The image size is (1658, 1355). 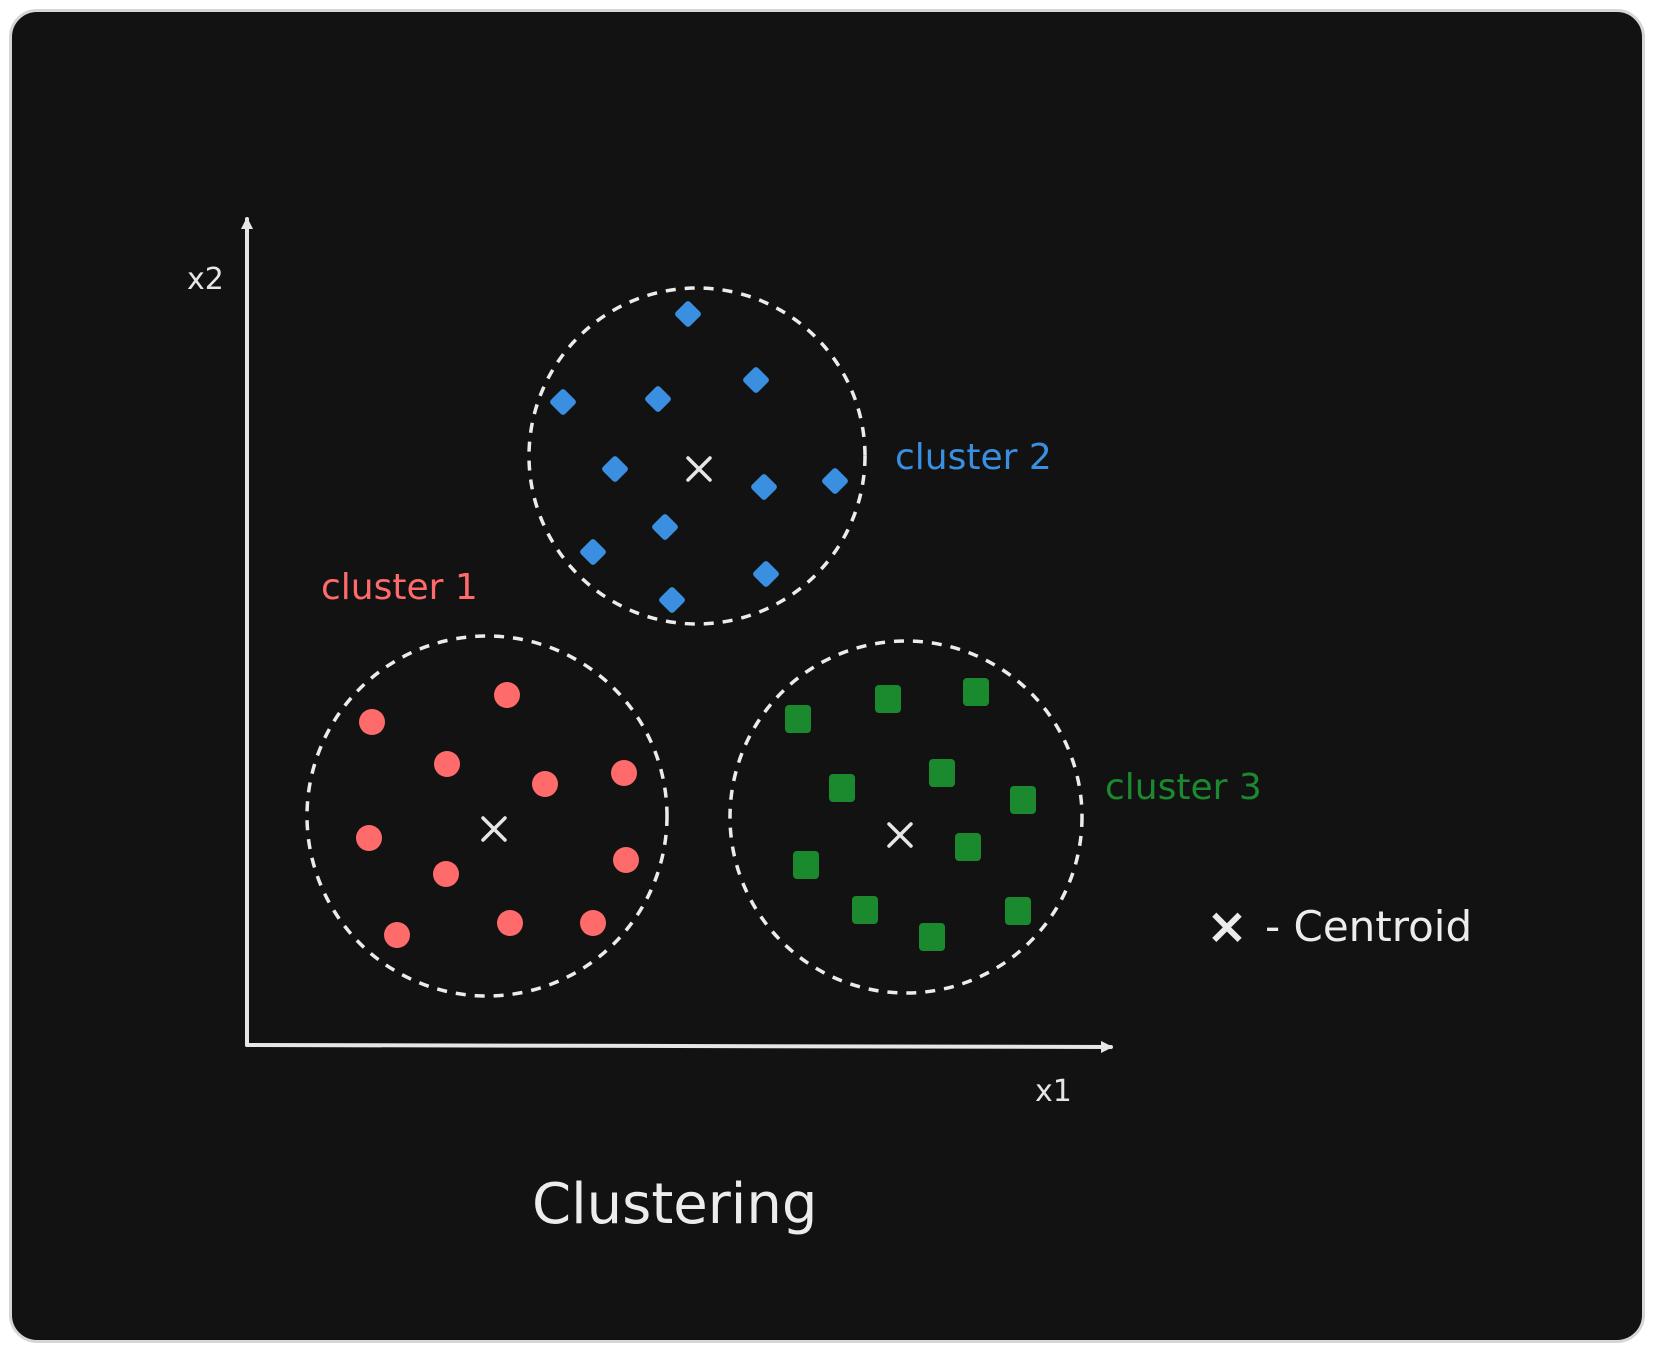 What do you see at coordinates (1227, 926) in the screenshot?
I see `legend-centroid-symbol: ×` at bounding box center [1227, 926].